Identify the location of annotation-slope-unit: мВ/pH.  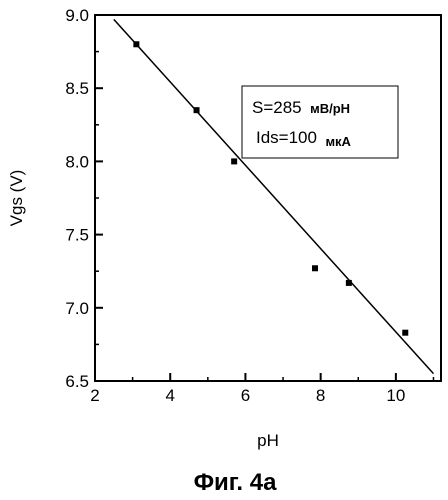
(330, 108).